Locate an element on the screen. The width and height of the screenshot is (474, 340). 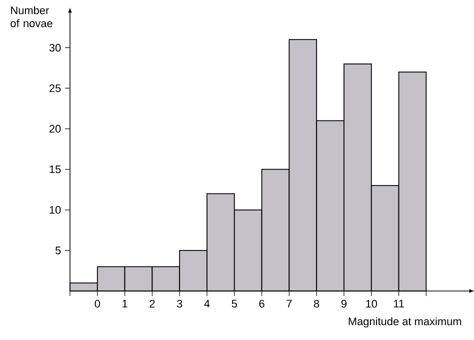
y-axis-title: Number of novae is located at coordinates (31, 17).